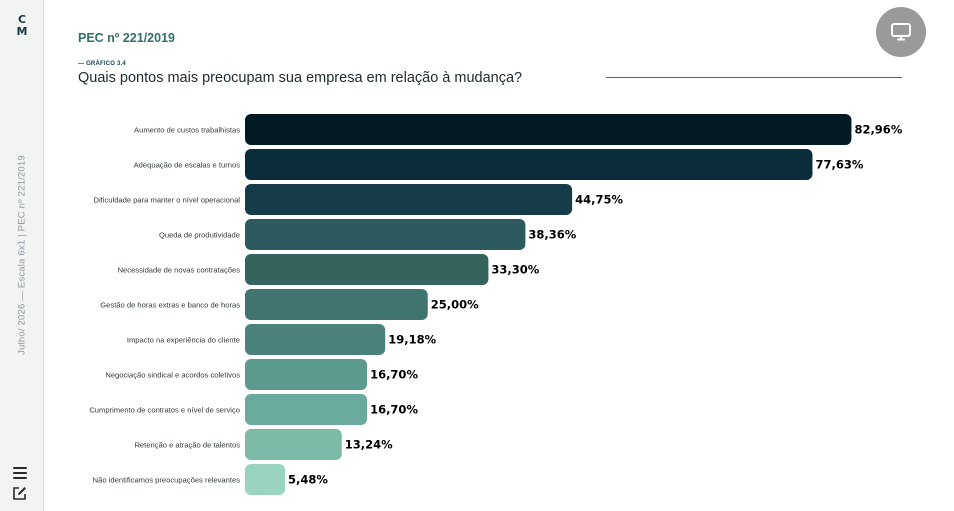 The height and width of the screenshot is (511, 954). I want to click on value-label: 19,18%, so click(412, 340).